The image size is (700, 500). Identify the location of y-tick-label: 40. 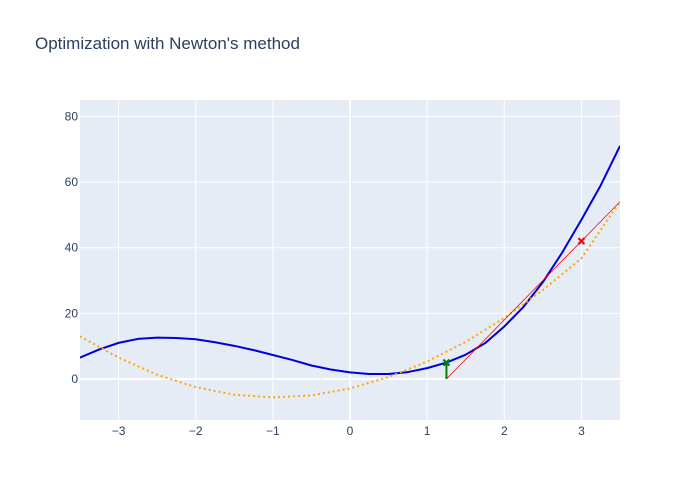
(72, 248).